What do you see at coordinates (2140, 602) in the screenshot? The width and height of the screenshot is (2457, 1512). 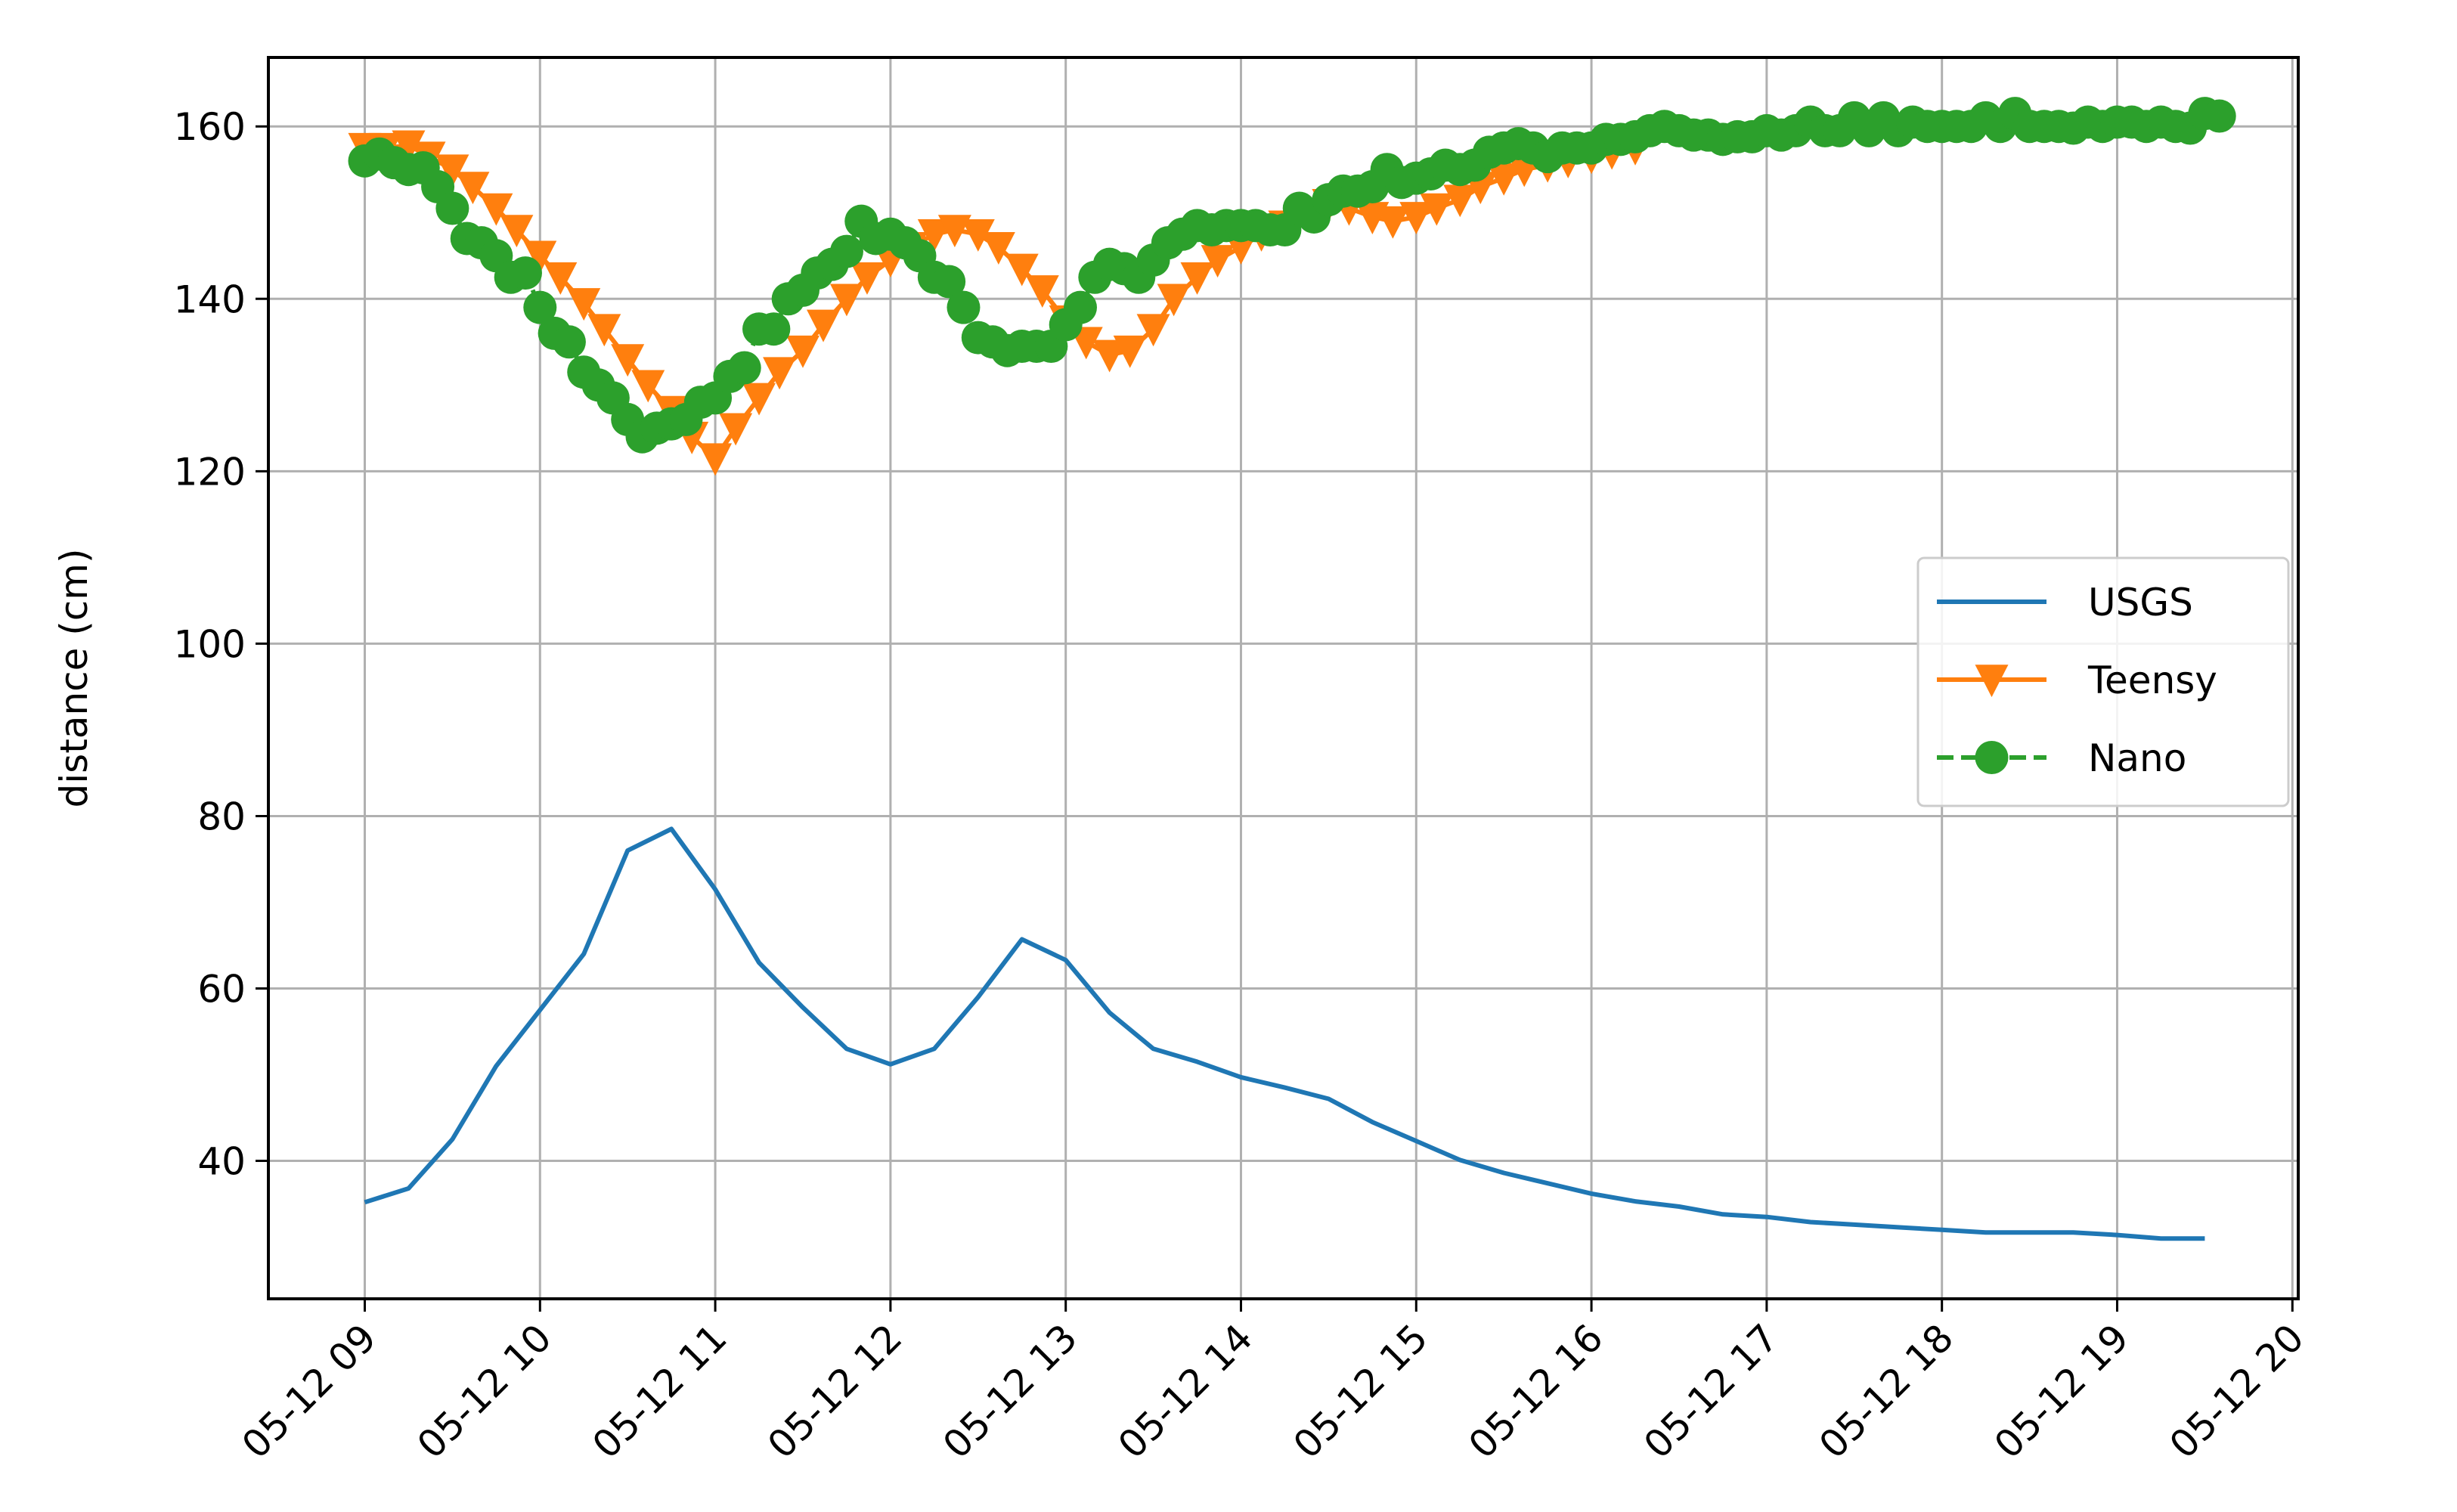 I see `legend-label-usgs: USGS` at bounding box center [2140, 602].